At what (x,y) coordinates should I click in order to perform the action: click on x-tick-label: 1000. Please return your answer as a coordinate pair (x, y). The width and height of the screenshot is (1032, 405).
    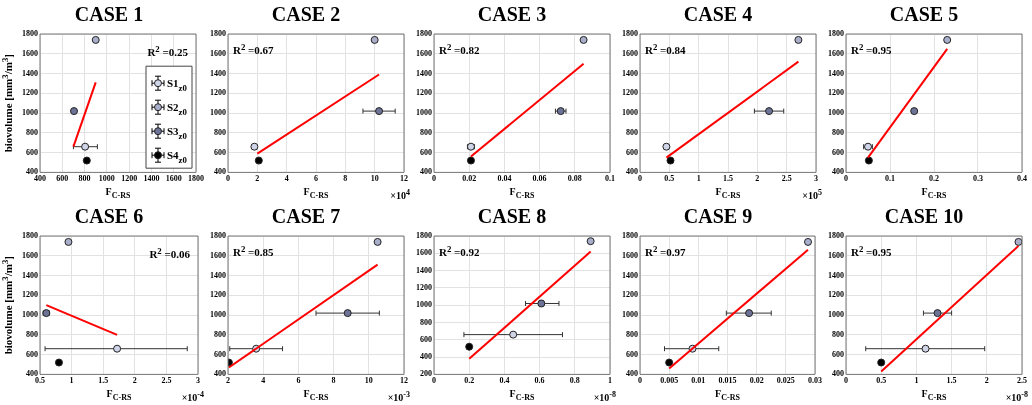
    Looking at the image, I should click on (106, 179).